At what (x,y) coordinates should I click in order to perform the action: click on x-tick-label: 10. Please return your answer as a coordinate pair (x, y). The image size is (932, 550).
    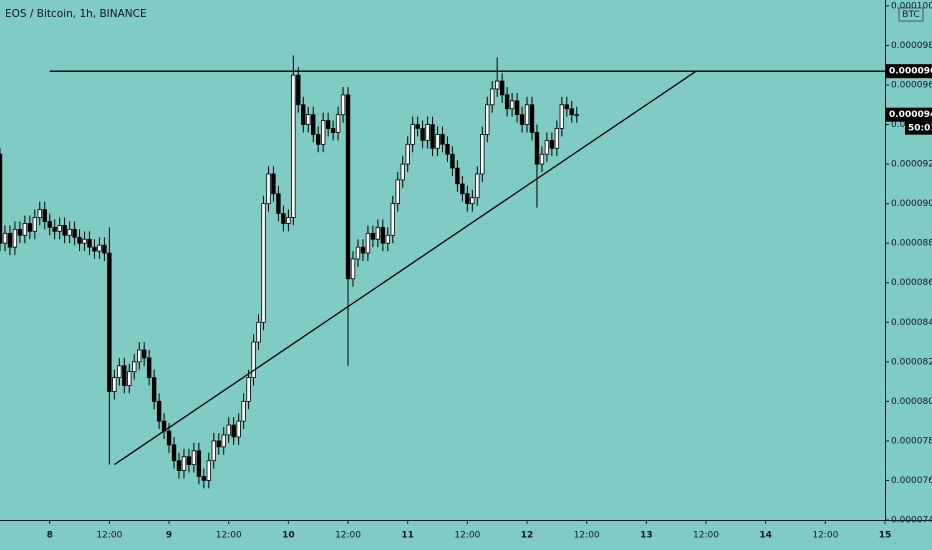
    Looking at the image, I should click on (288, 536).